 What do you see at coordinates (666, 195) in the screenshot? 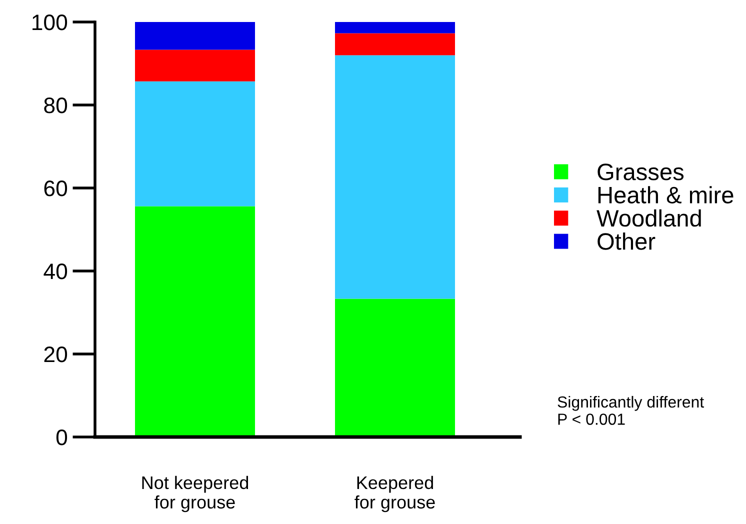
I see `legend-label: Heath & mire` at bounding box center [666, 195].